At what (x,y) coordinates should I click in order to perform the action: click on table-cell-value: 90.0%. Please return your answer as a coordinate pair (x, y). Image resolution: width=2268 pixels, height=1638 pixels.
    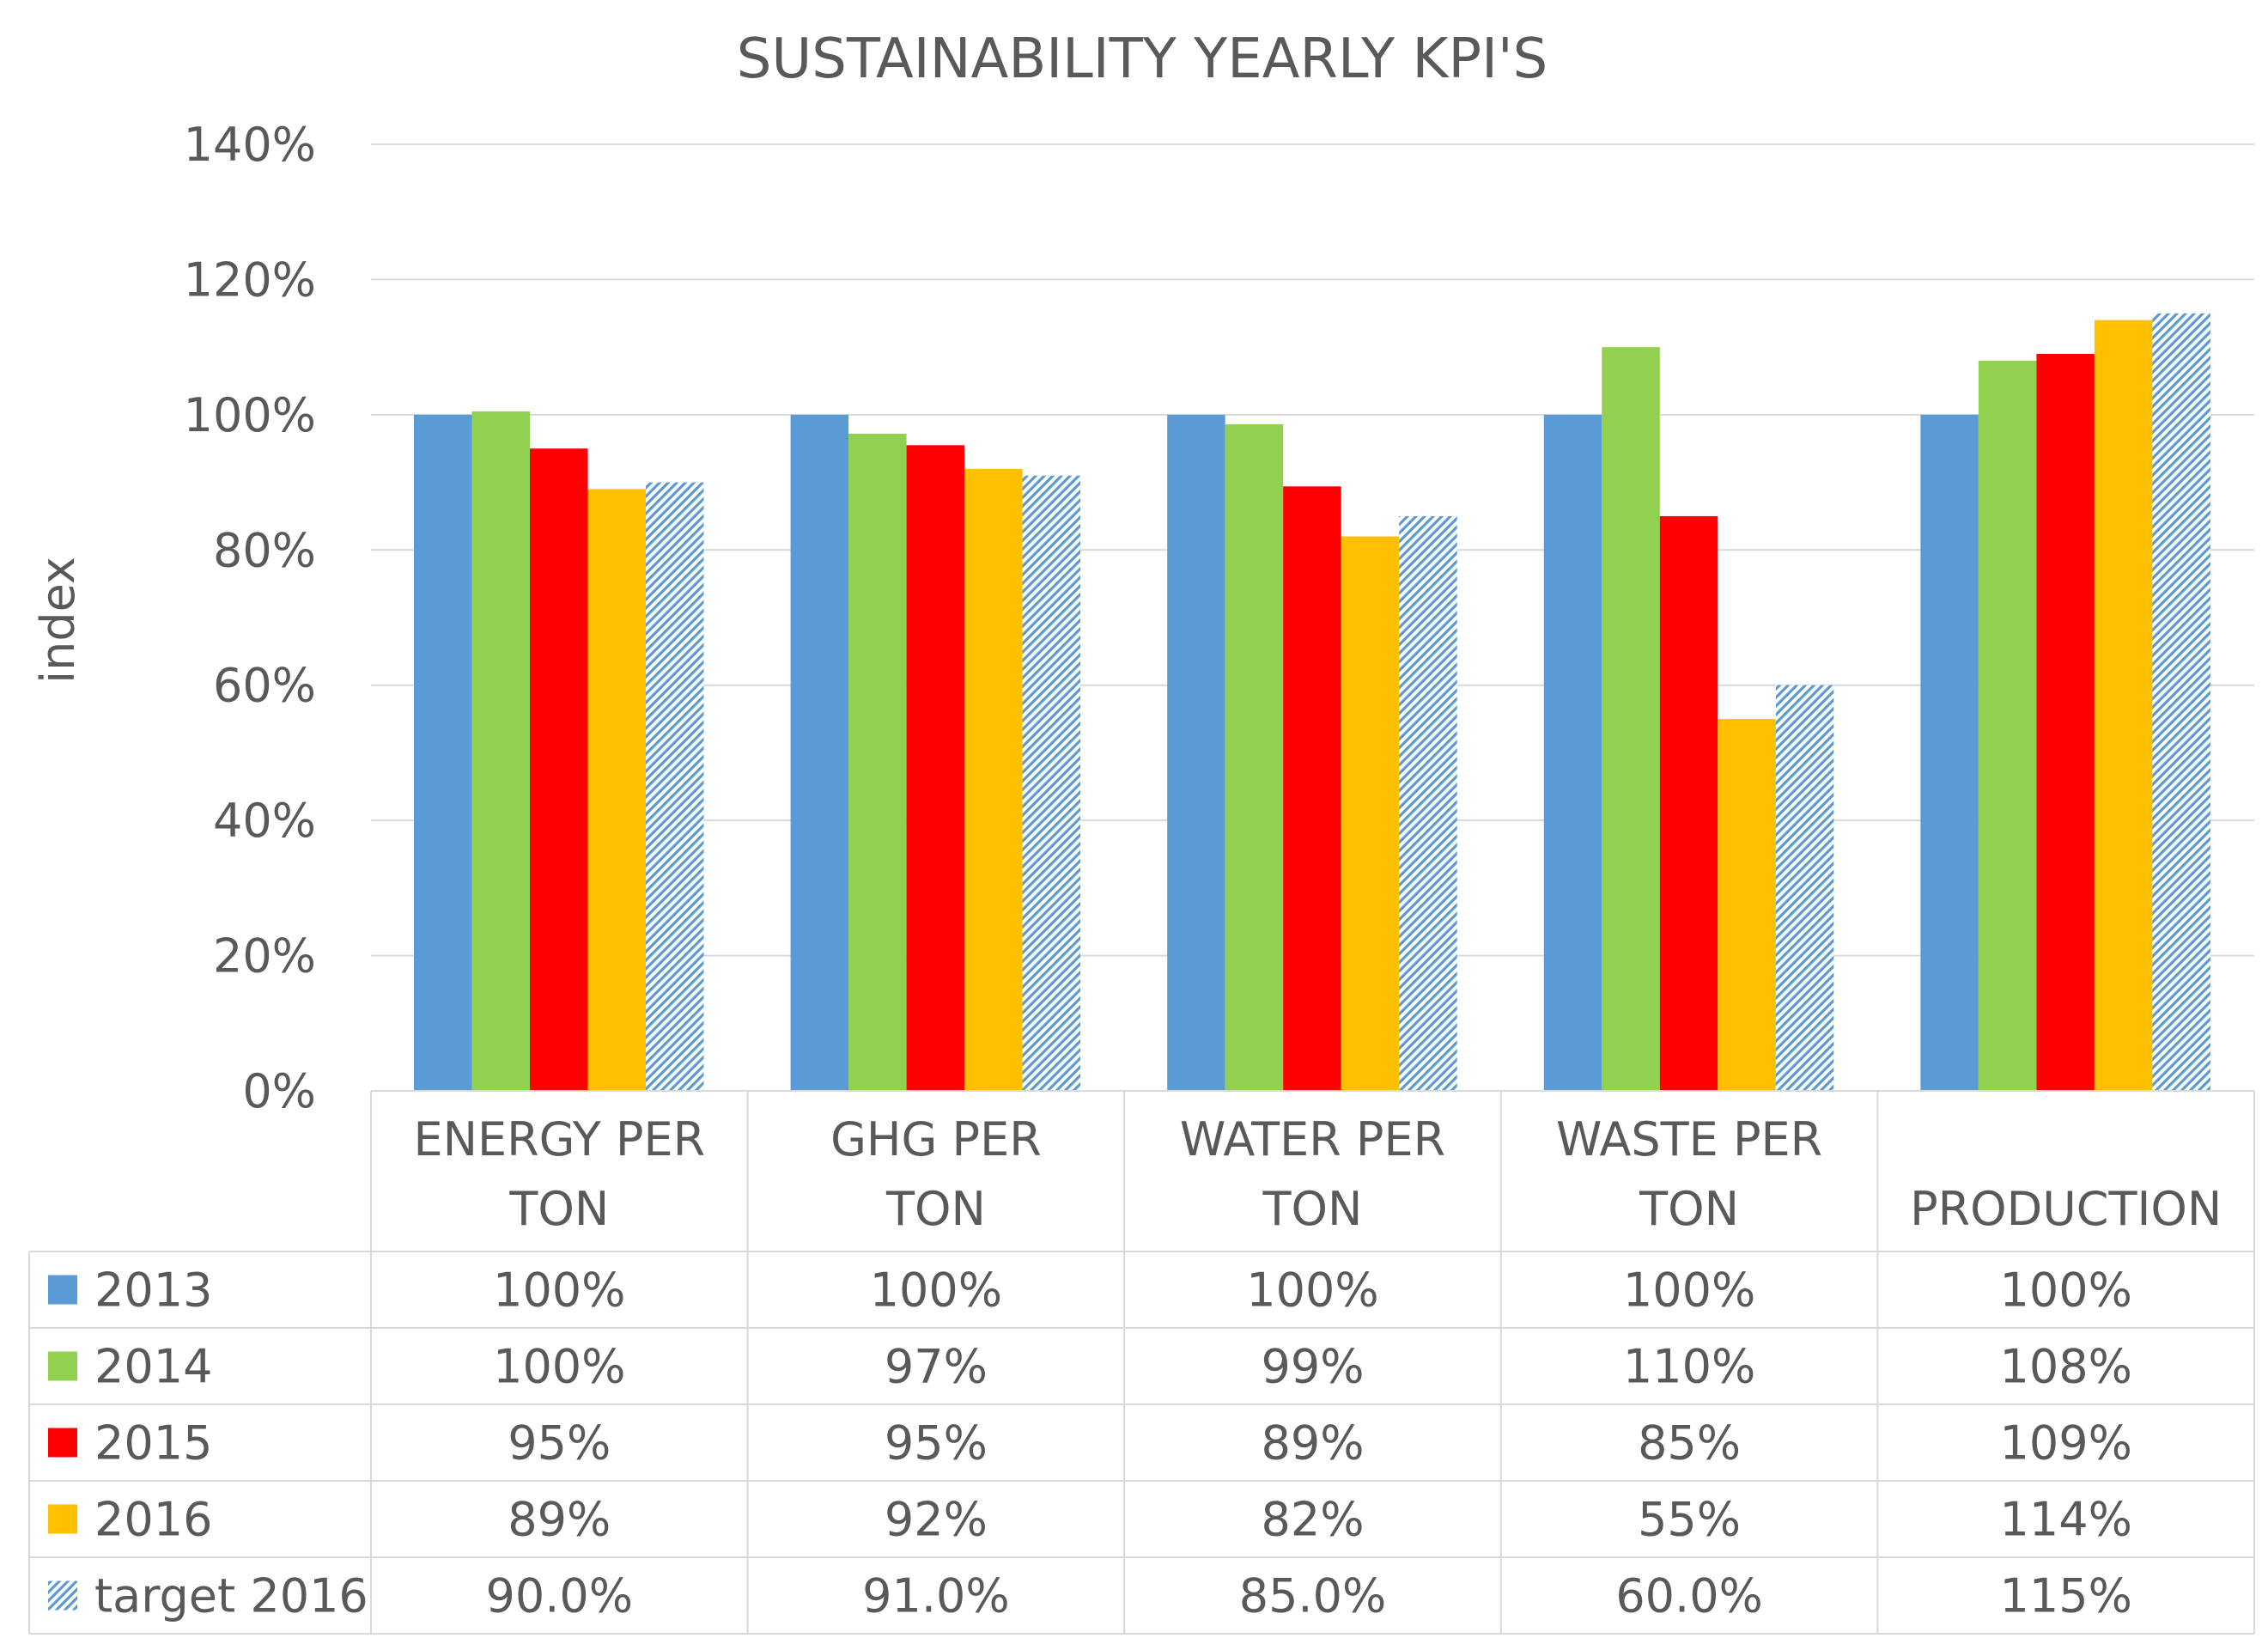
    Looking at the image, I should click on (560, 1596).